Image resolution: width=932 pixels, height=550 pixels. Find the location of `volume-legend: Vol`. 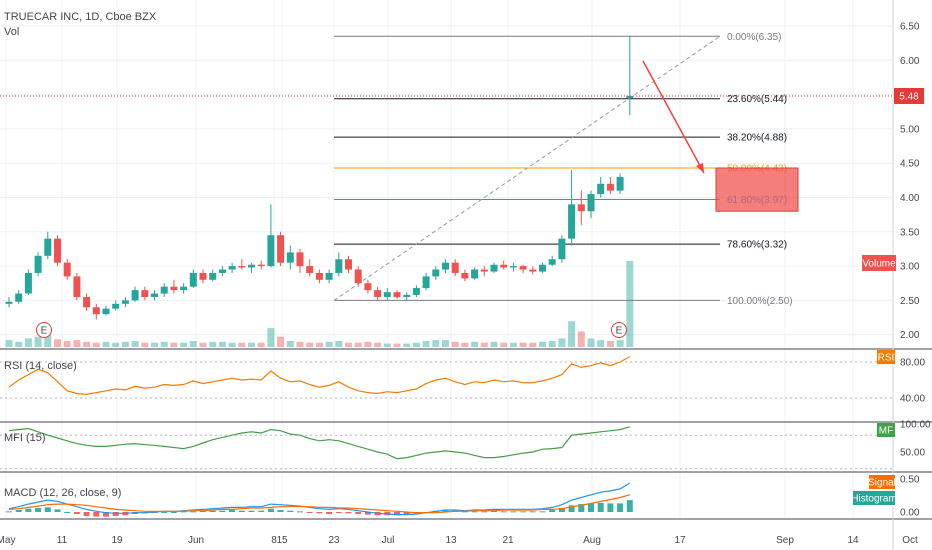

volume-legend: Vol is located at coordinates (12, 32).